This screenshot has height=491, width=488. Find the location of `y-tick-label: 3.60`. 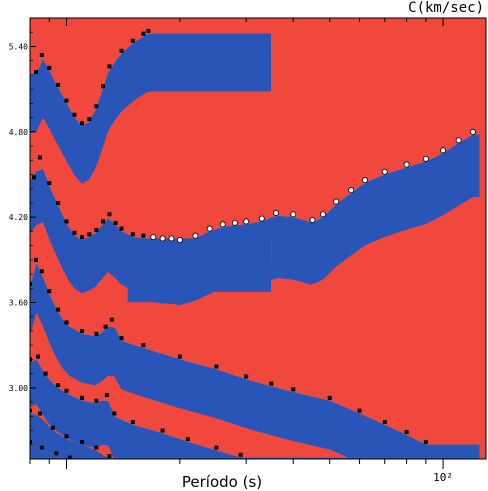

y-tick-label: 3.60 is located at coordinates (18, 303).